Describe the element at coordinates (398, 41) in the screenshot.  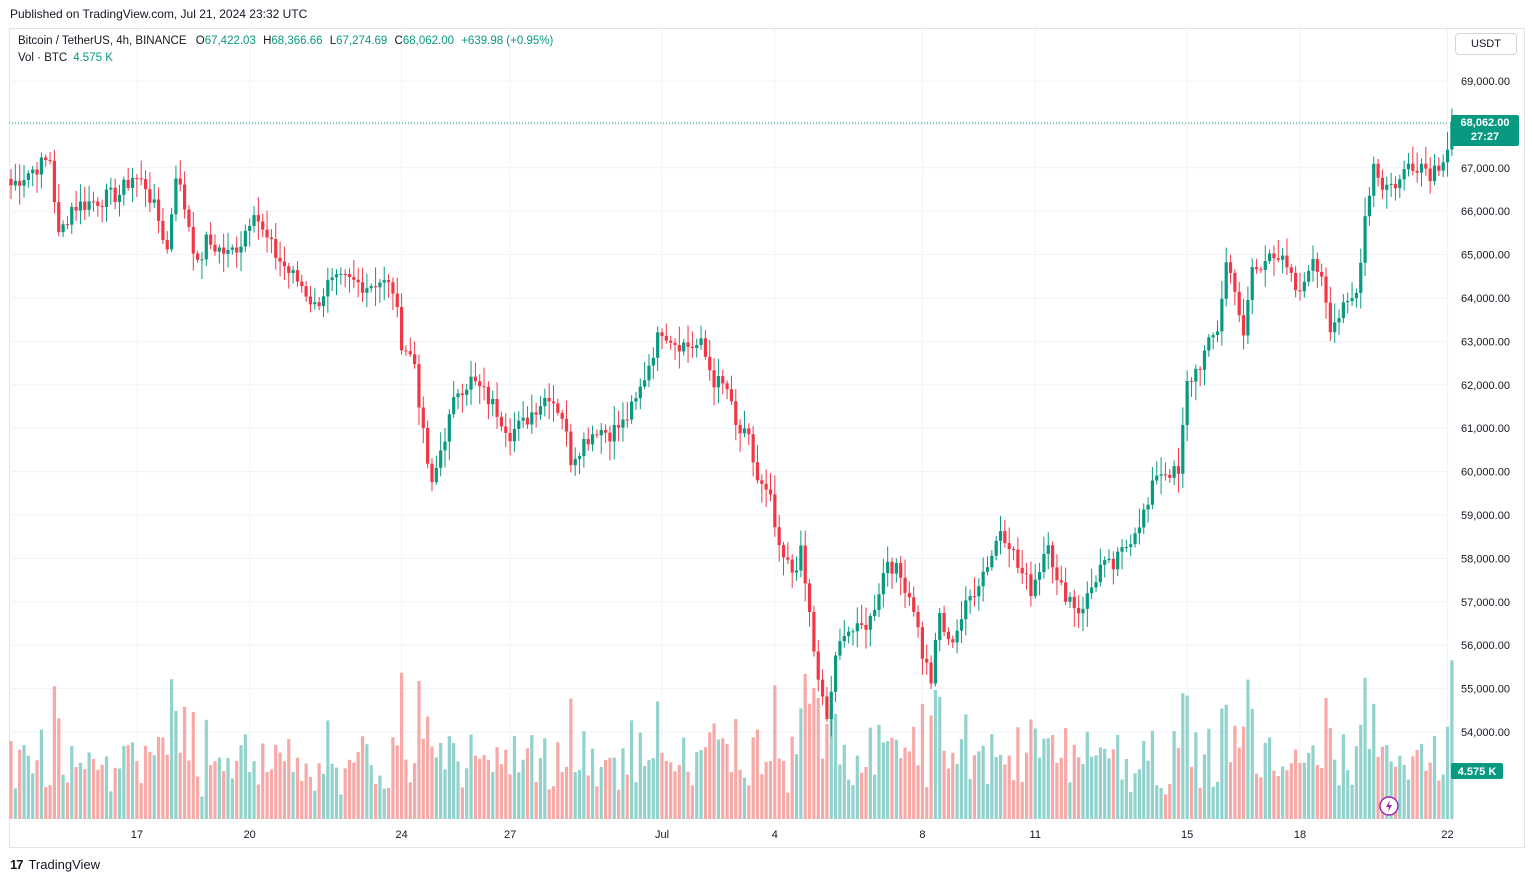
I see `close-label: C` at that location.